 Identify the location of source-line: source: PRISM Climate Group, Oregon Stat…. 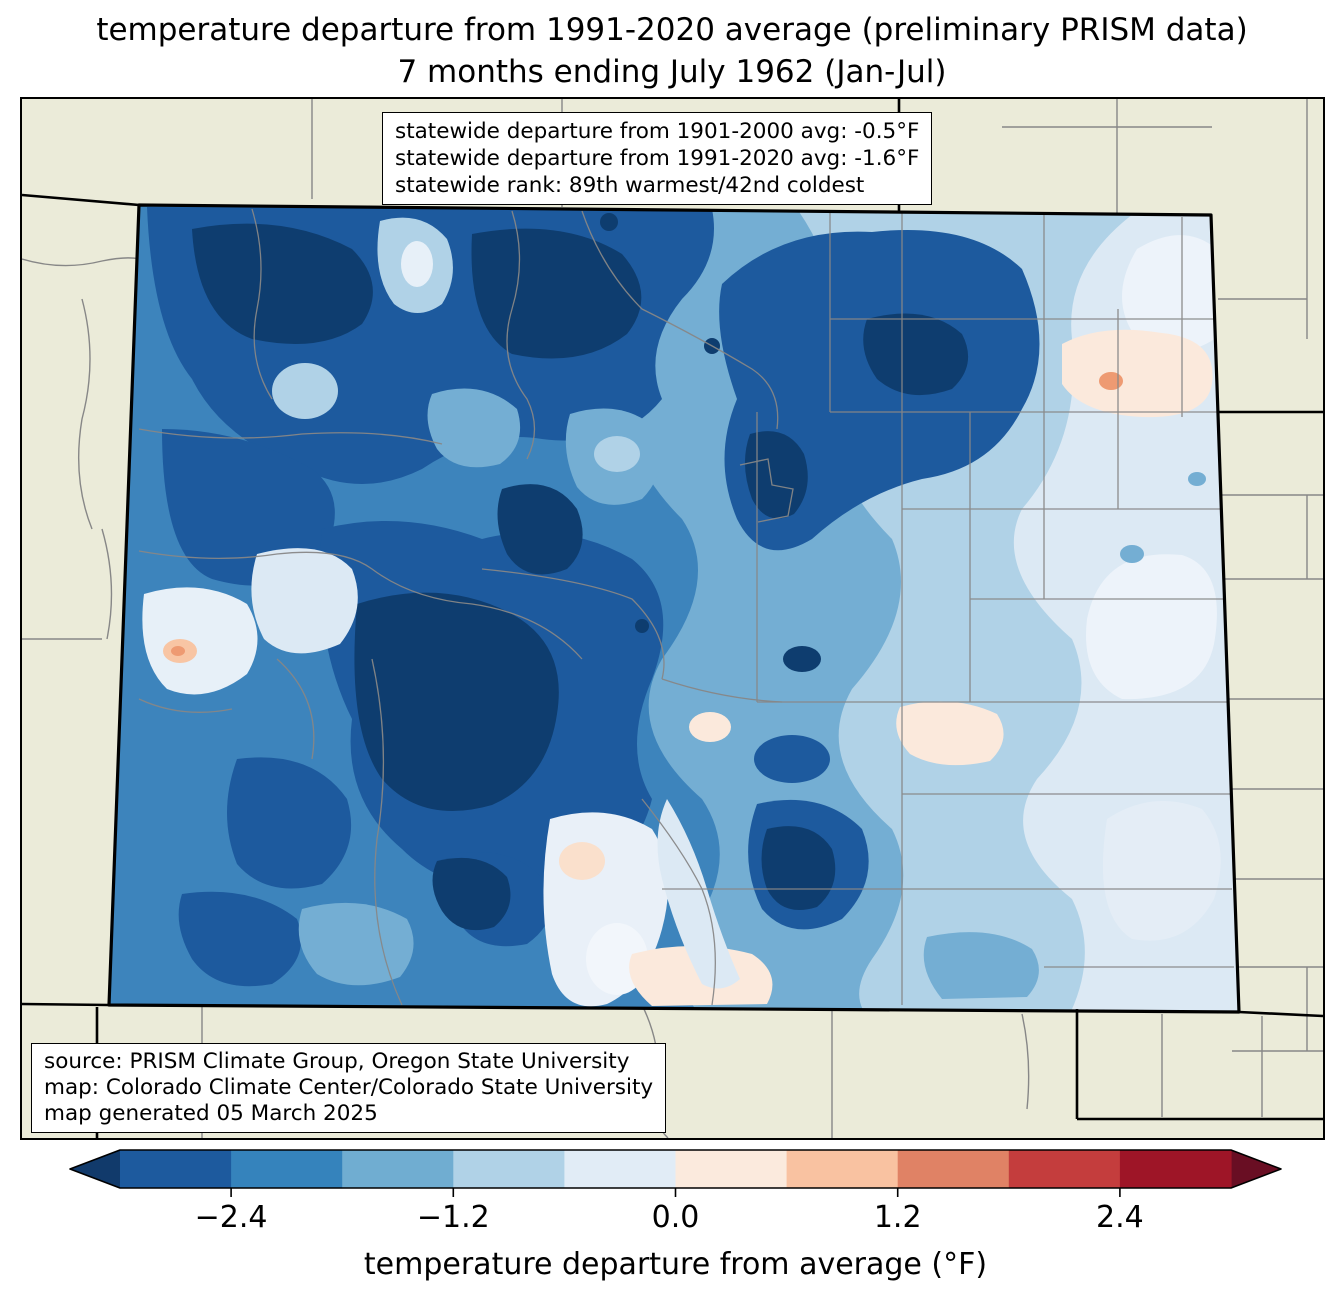
(337, 1061).